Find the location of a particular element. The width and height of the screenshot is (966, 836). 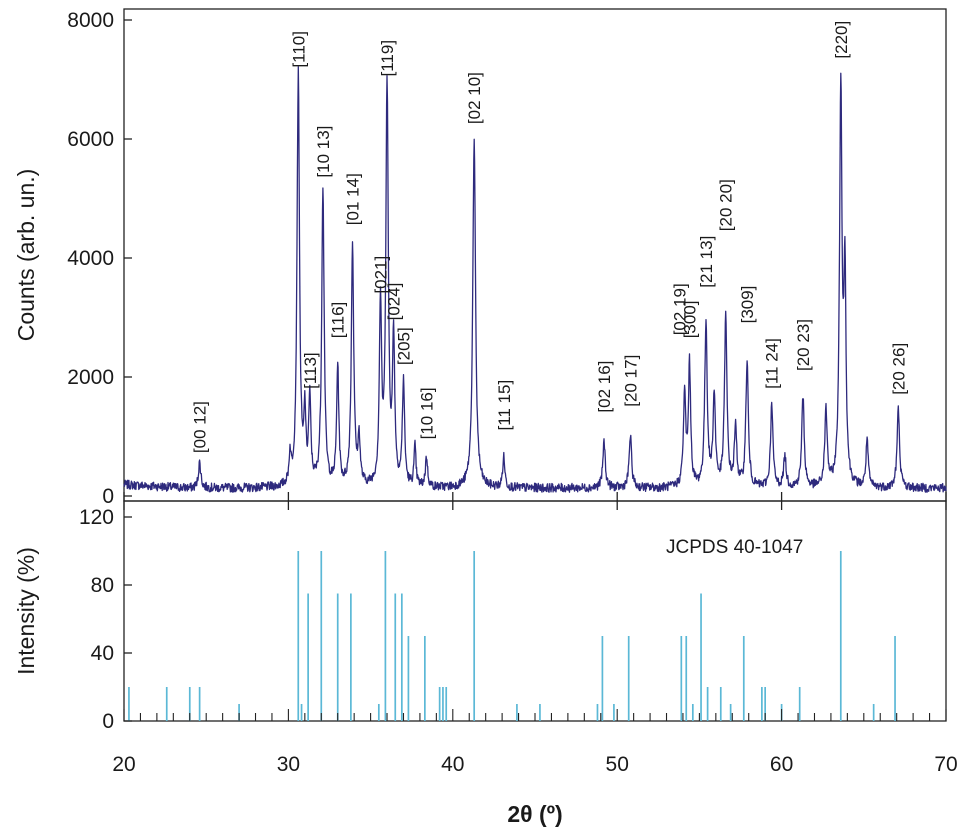

peak-label: [024] is located at coordinates (394, 302).